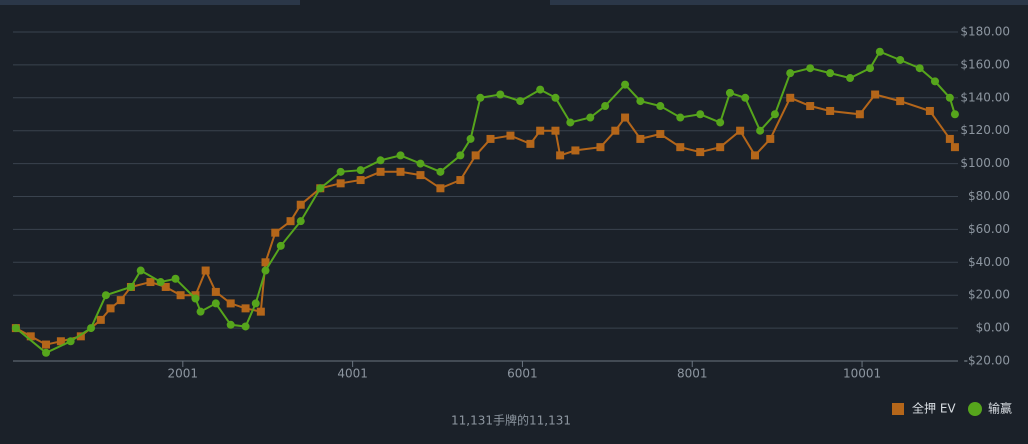  I want to click on x-tick-label: 2001, so click(183, 374).